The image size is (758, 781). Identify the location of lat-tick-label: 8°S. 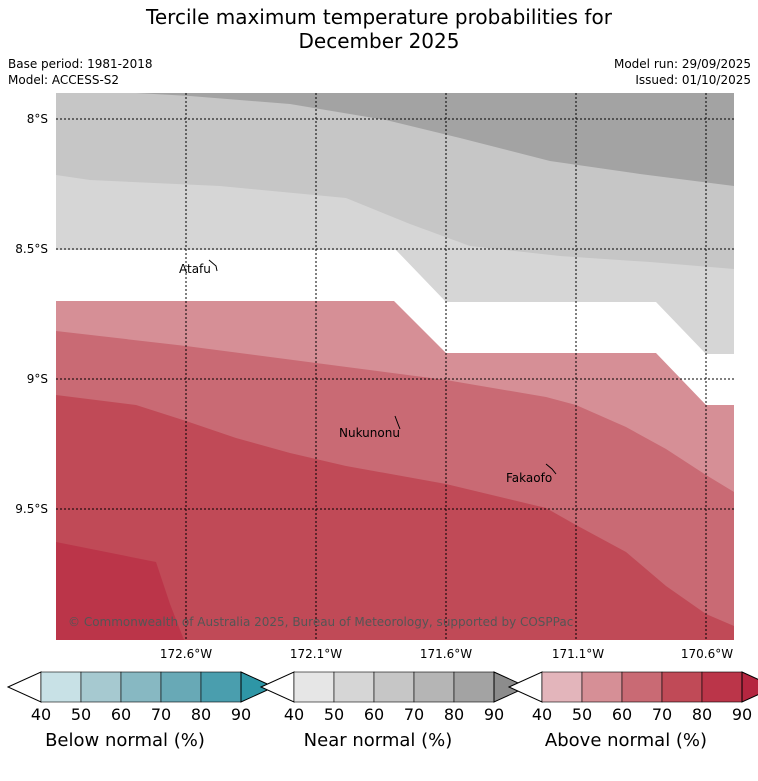
(37, 119).